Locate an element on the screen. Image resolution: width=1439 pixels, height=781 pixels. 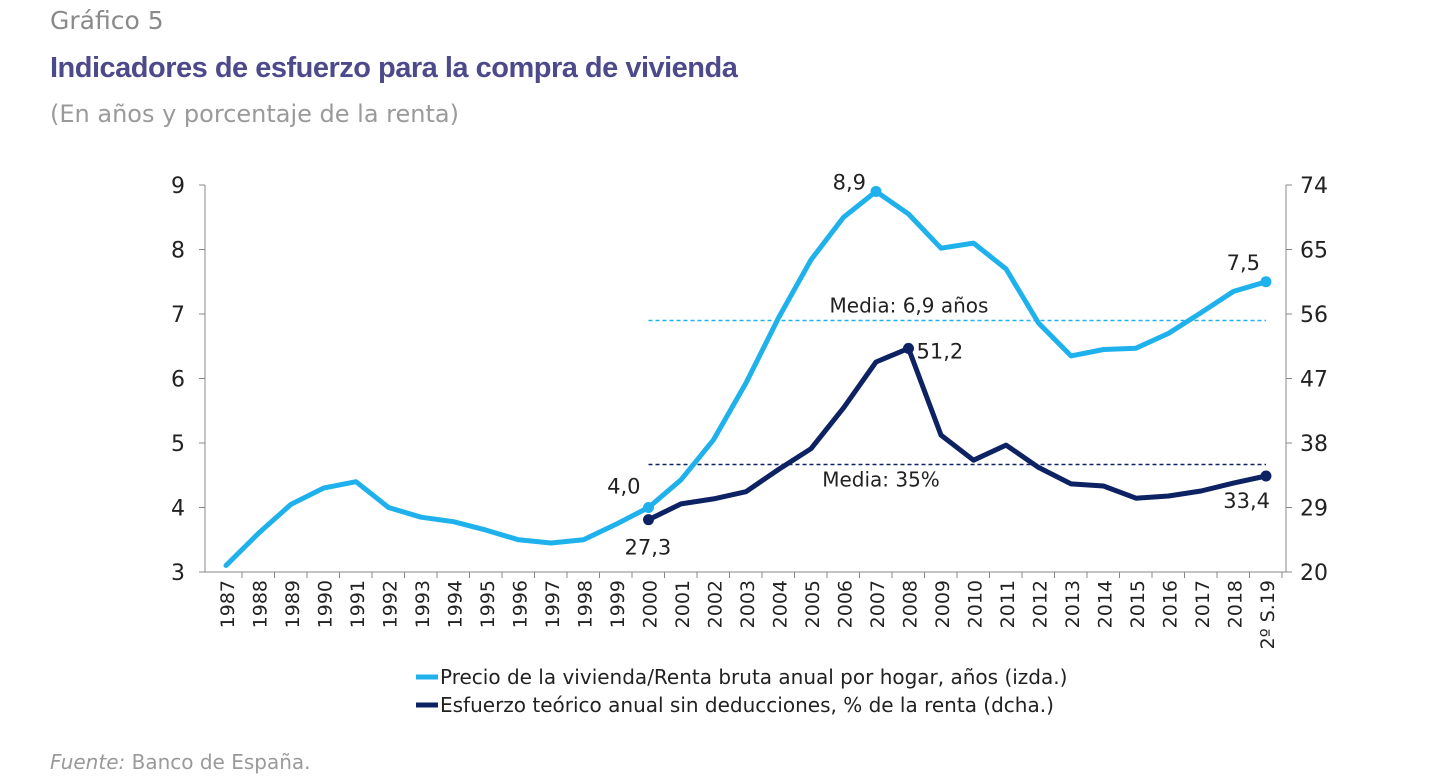
data-label: 51,2 is located at coordinates (940, 351).